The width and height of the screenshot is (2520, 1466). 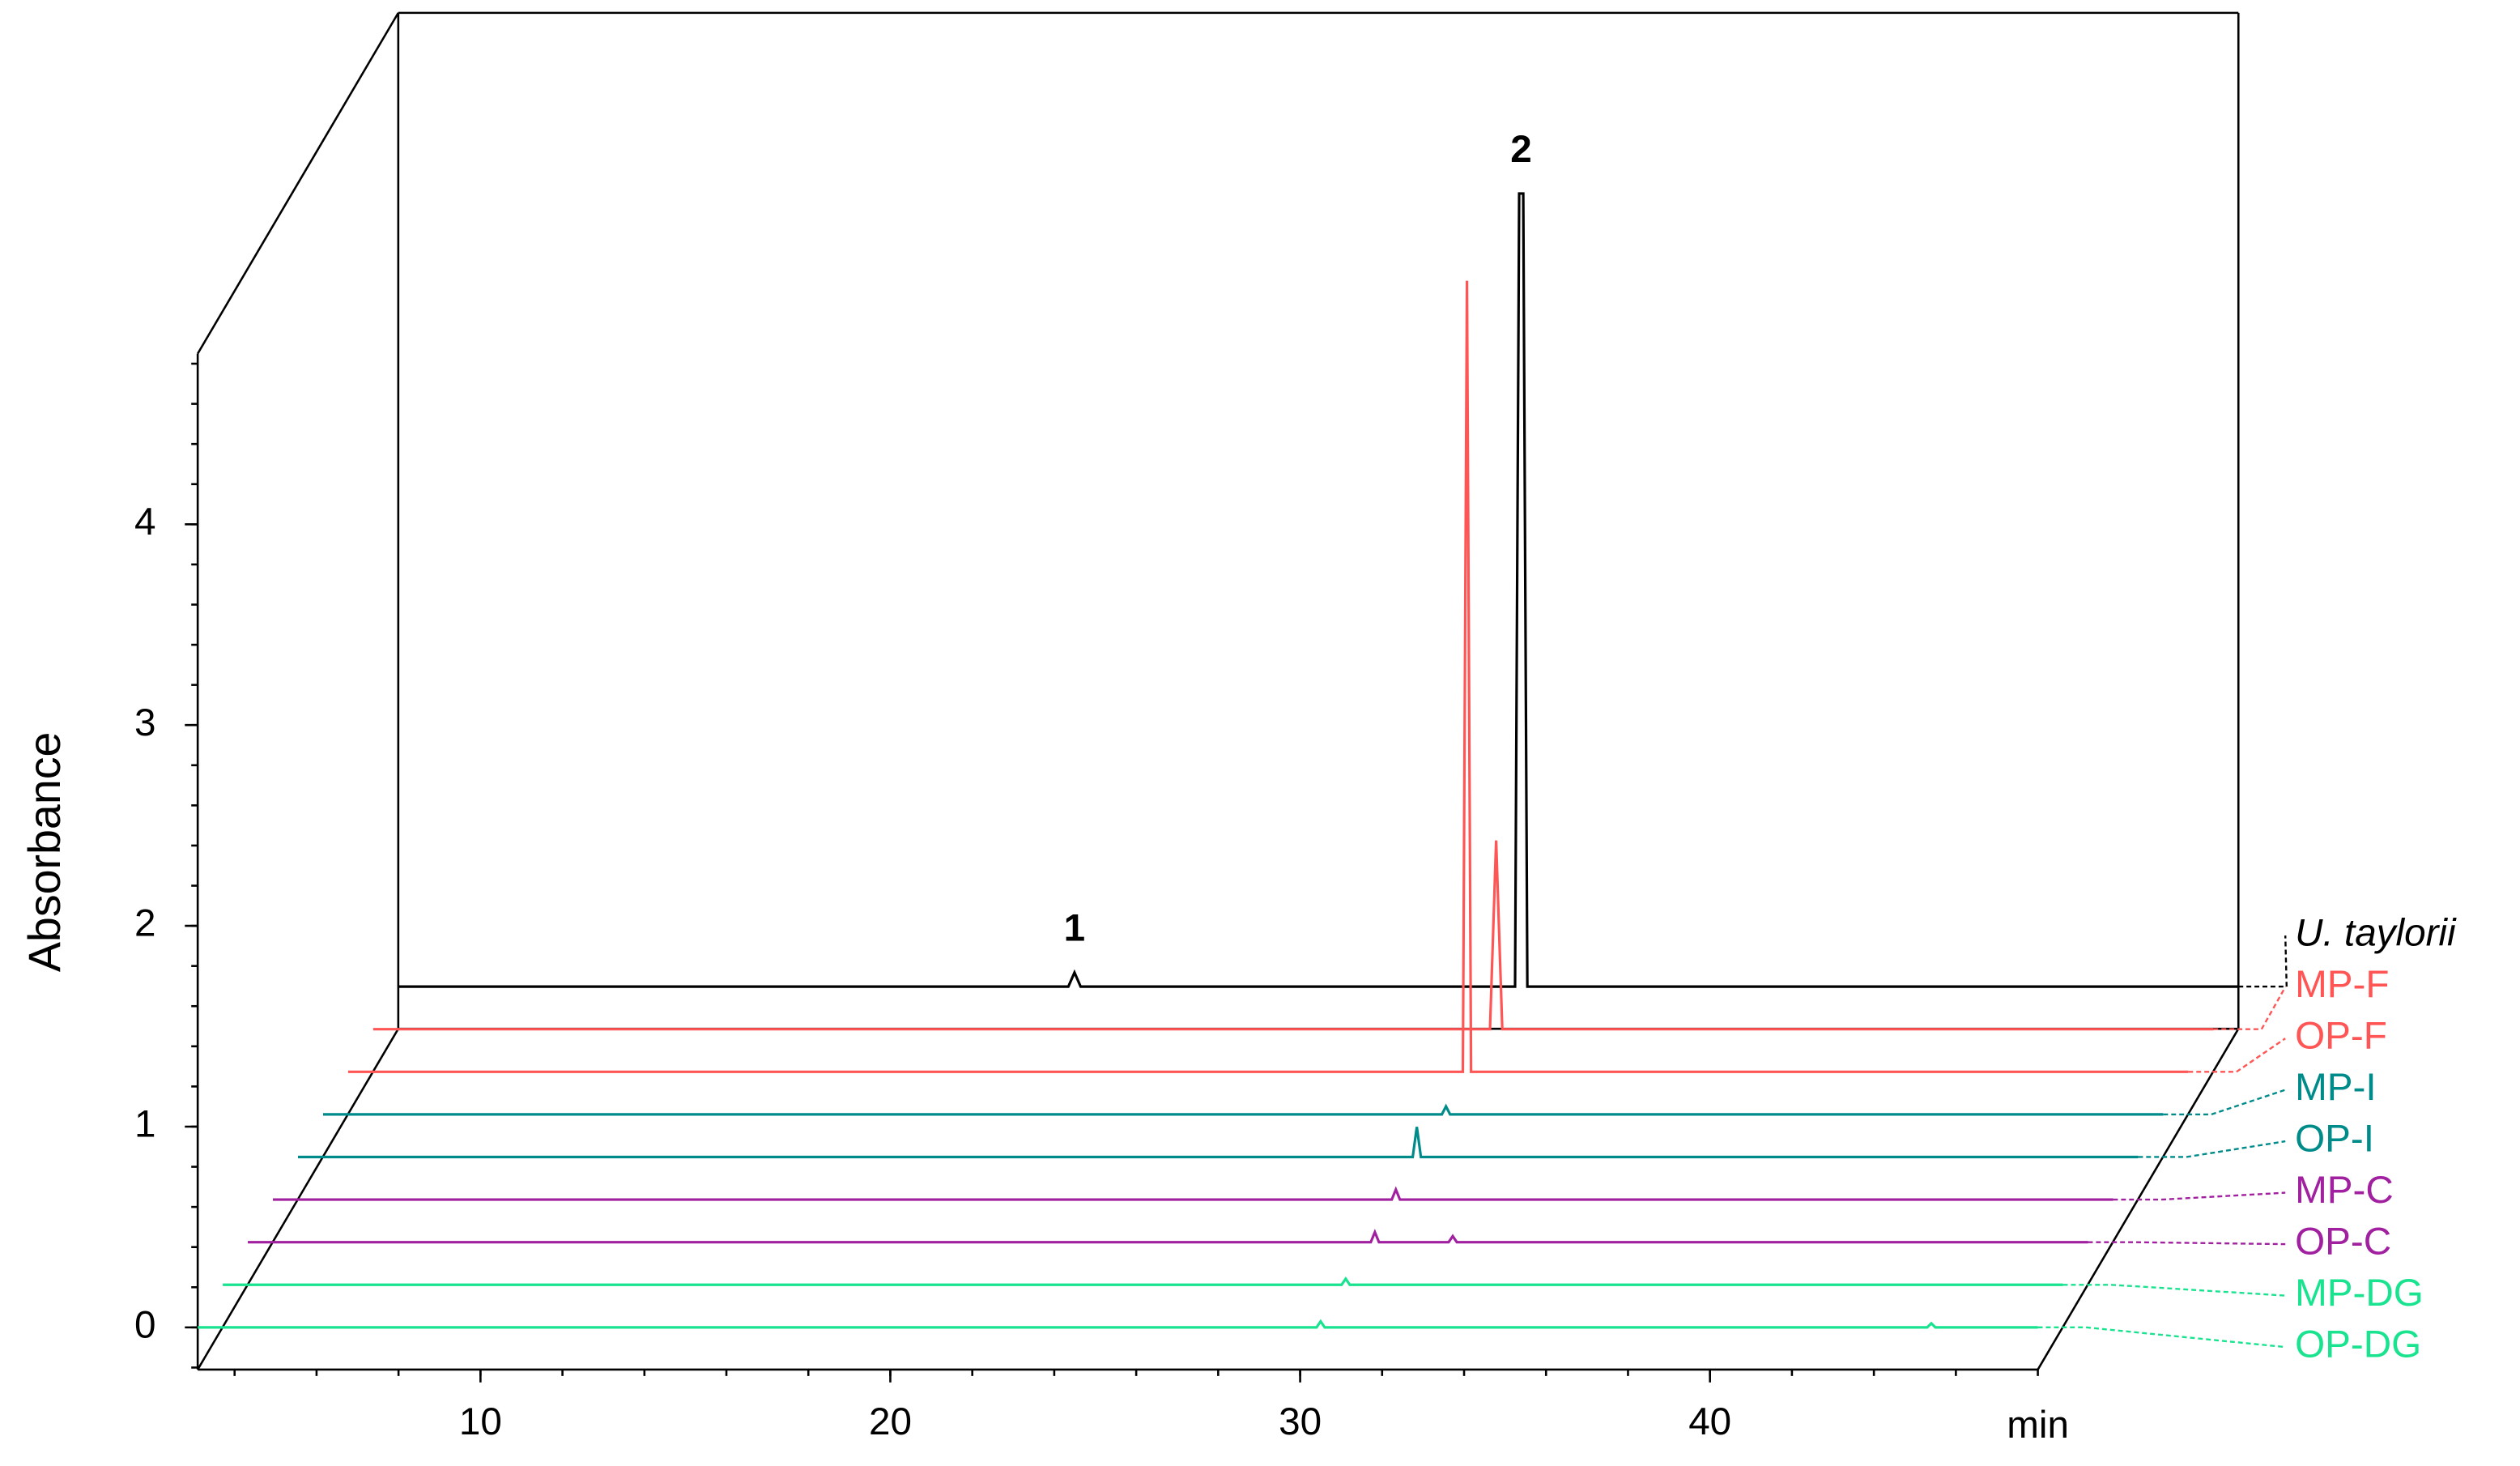 I want to click on legend-label: MP-DG, so click(x=2359, y=1293).